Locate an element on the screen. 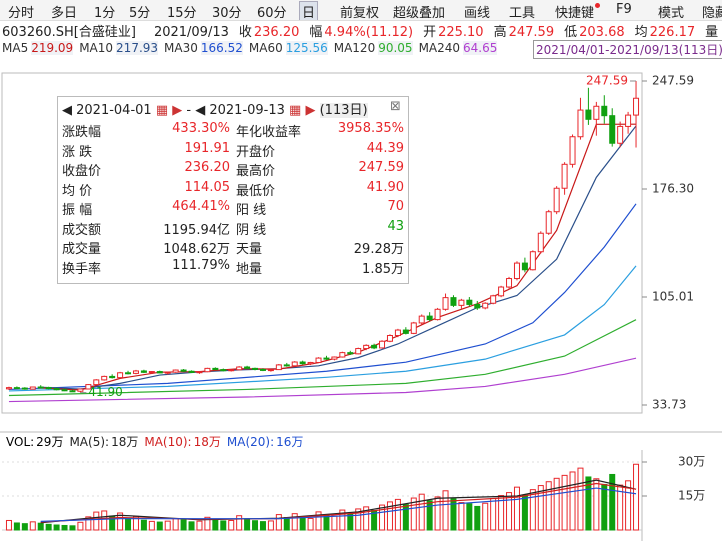  toolbar-button: F9 is located at coordinates (624, 9).